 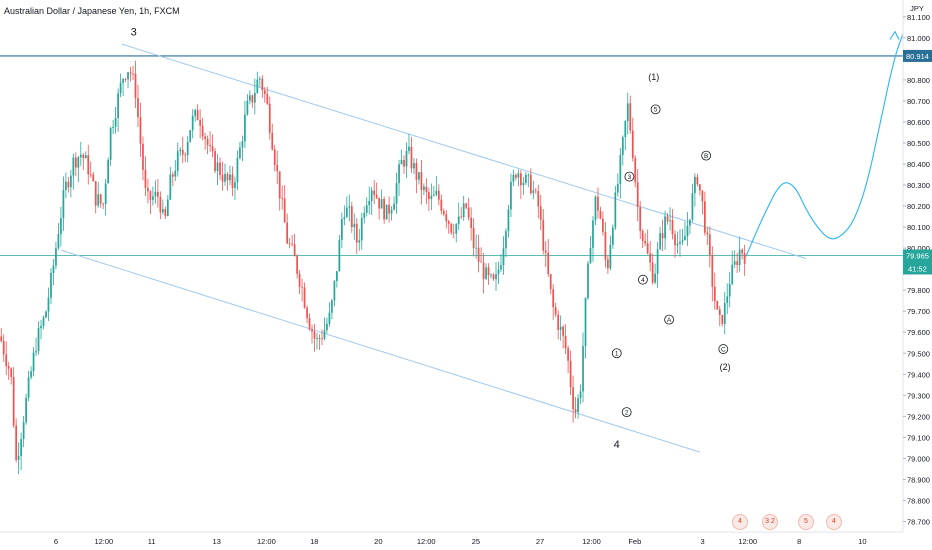 What do you see at coordinates (643, 279) in the screenshot?
I see `wave-label: 4` at bounding box center [643, 279].